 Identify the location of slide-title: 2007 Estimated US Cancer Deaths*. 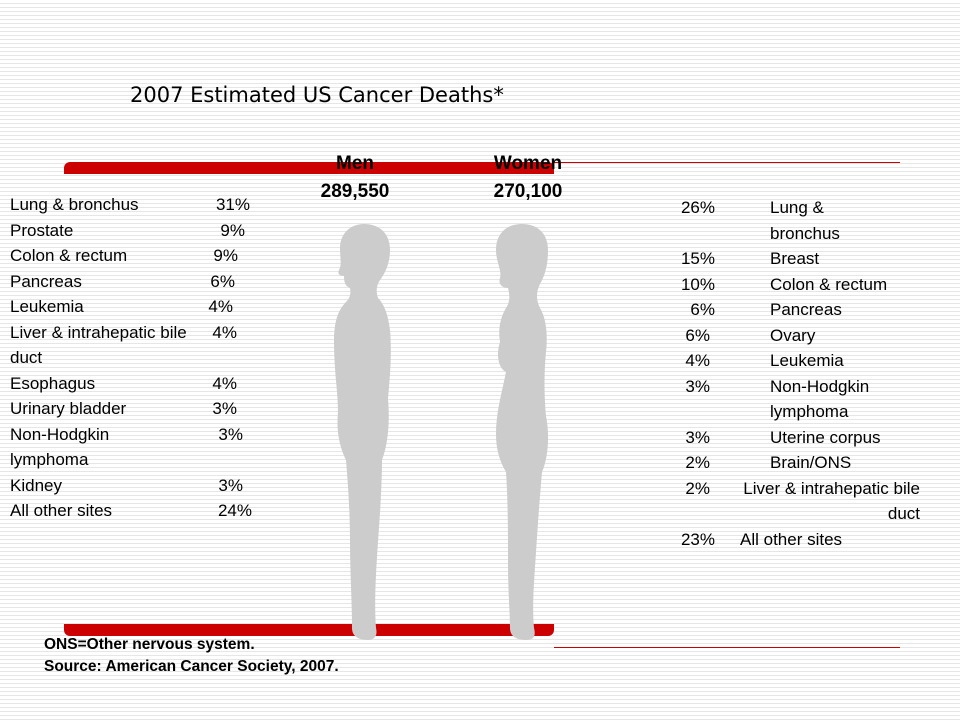
(317, 95).